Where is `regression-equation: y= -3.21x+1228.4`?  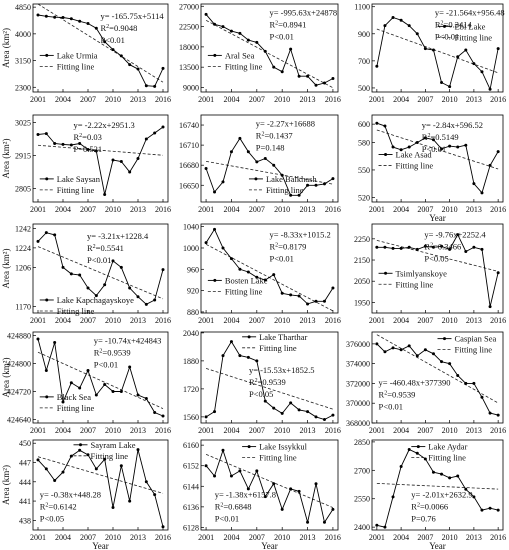 regression-equation: y= -3.21x+1228.4 is located at coordinates (118, 236).